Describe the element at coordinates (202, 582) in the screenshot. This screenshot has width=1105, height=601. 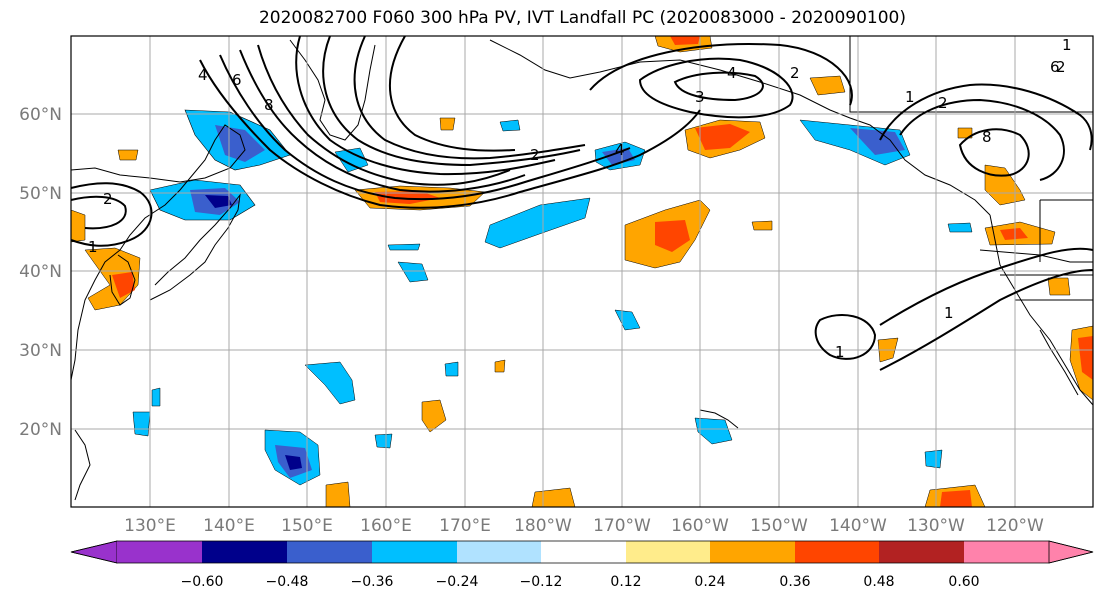
I see `colorbar-label: −0.60` at that location.